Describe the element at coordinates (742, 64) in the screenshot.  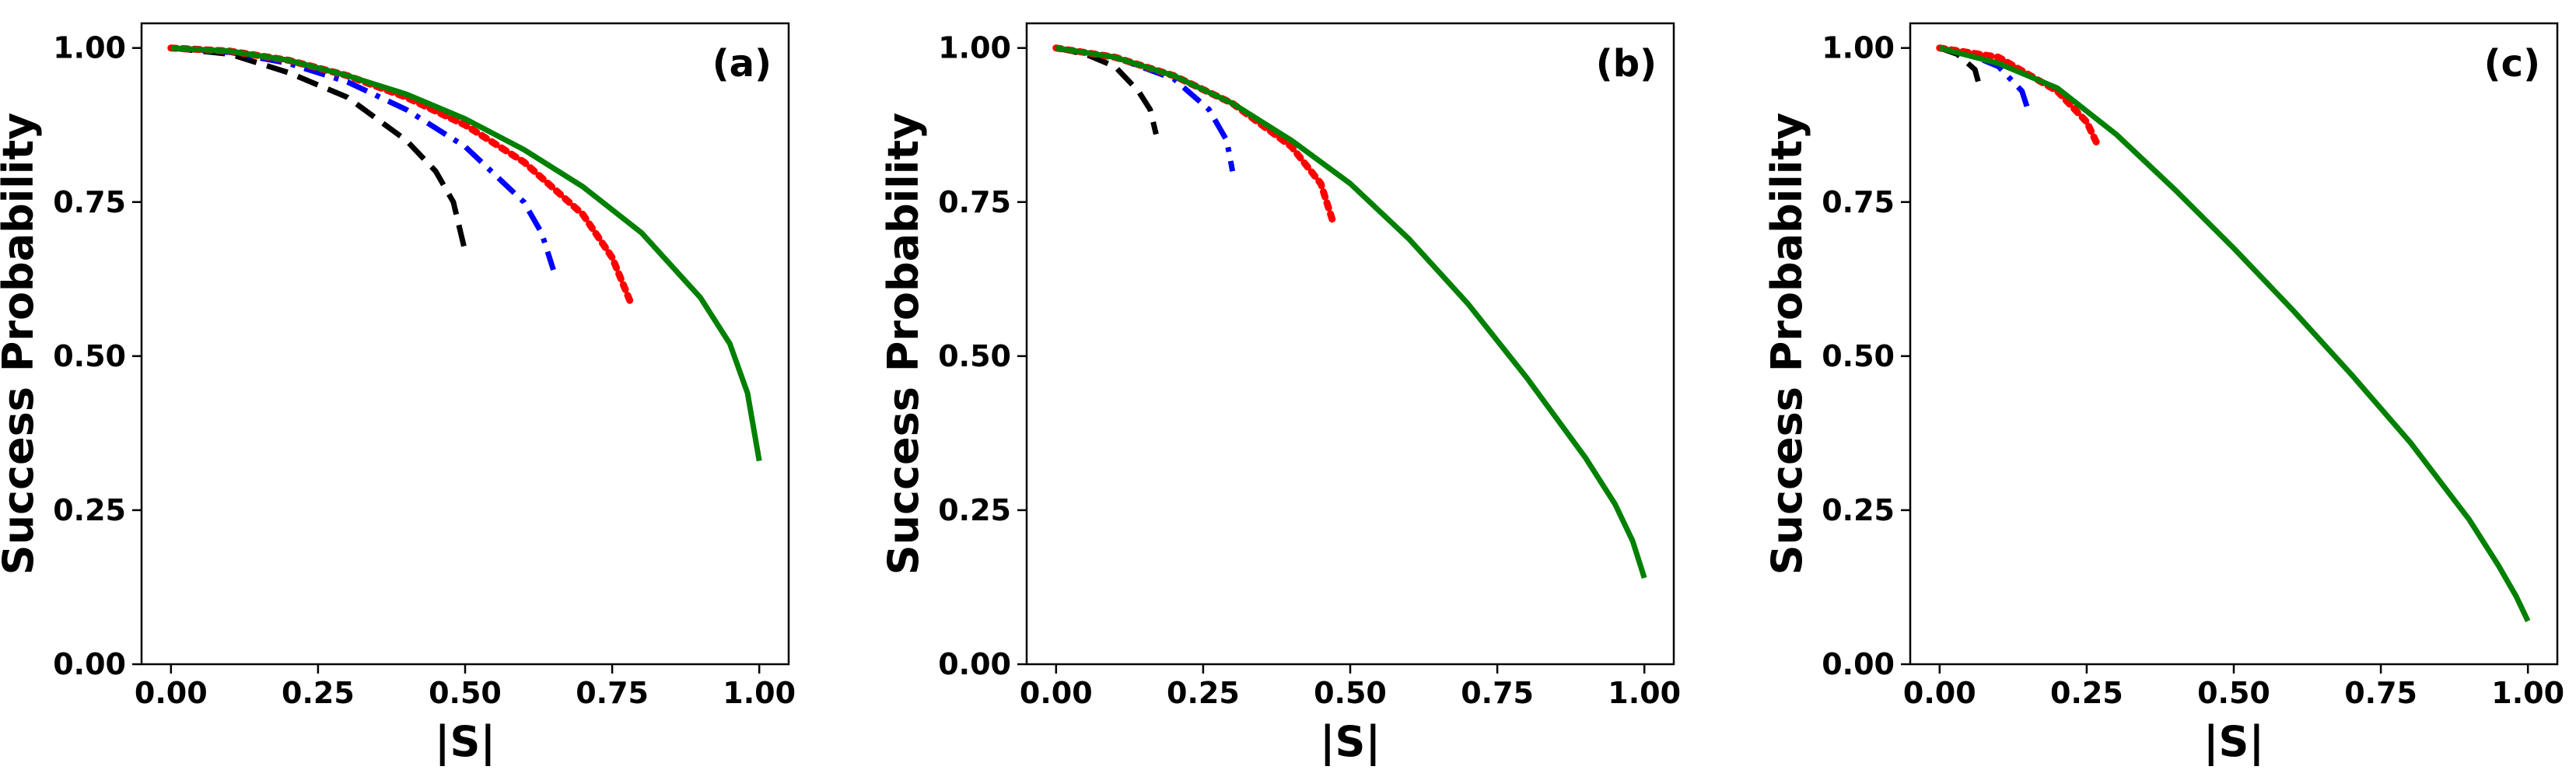
I see `panel-label: (a)` at that location.